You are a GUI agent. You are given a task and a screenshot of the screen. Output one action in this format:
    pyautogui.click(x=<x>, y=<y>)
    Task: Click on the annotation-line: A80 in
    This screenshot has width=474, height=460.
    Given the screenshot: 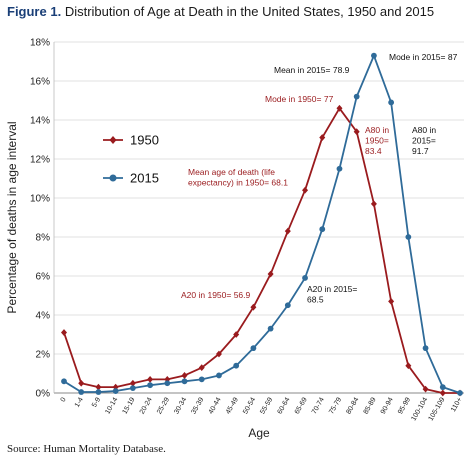 What is the action you would take?
    pyautogui.click(x=424, y=130)
    